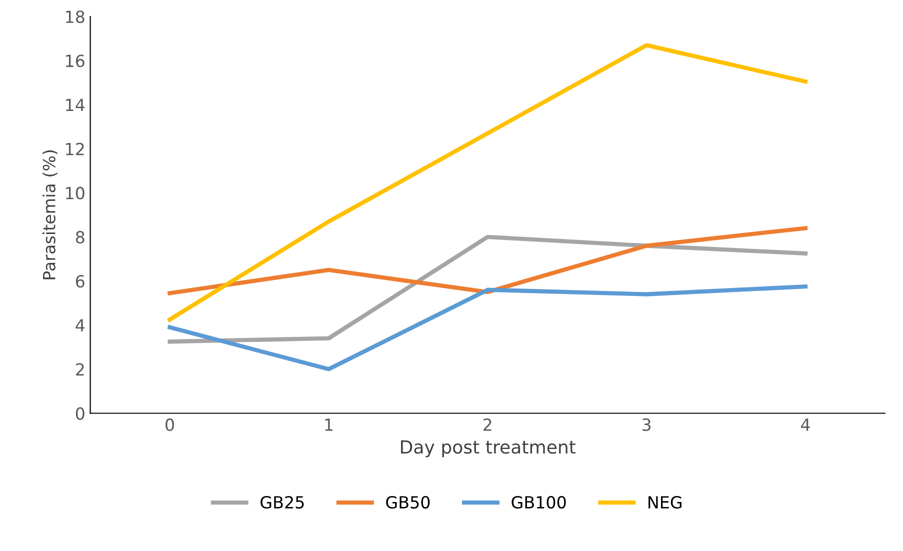 Image resolution: width=903 pixels, height=551 pixels. I want to click on y-tick-label: 4, so click(80, 325).